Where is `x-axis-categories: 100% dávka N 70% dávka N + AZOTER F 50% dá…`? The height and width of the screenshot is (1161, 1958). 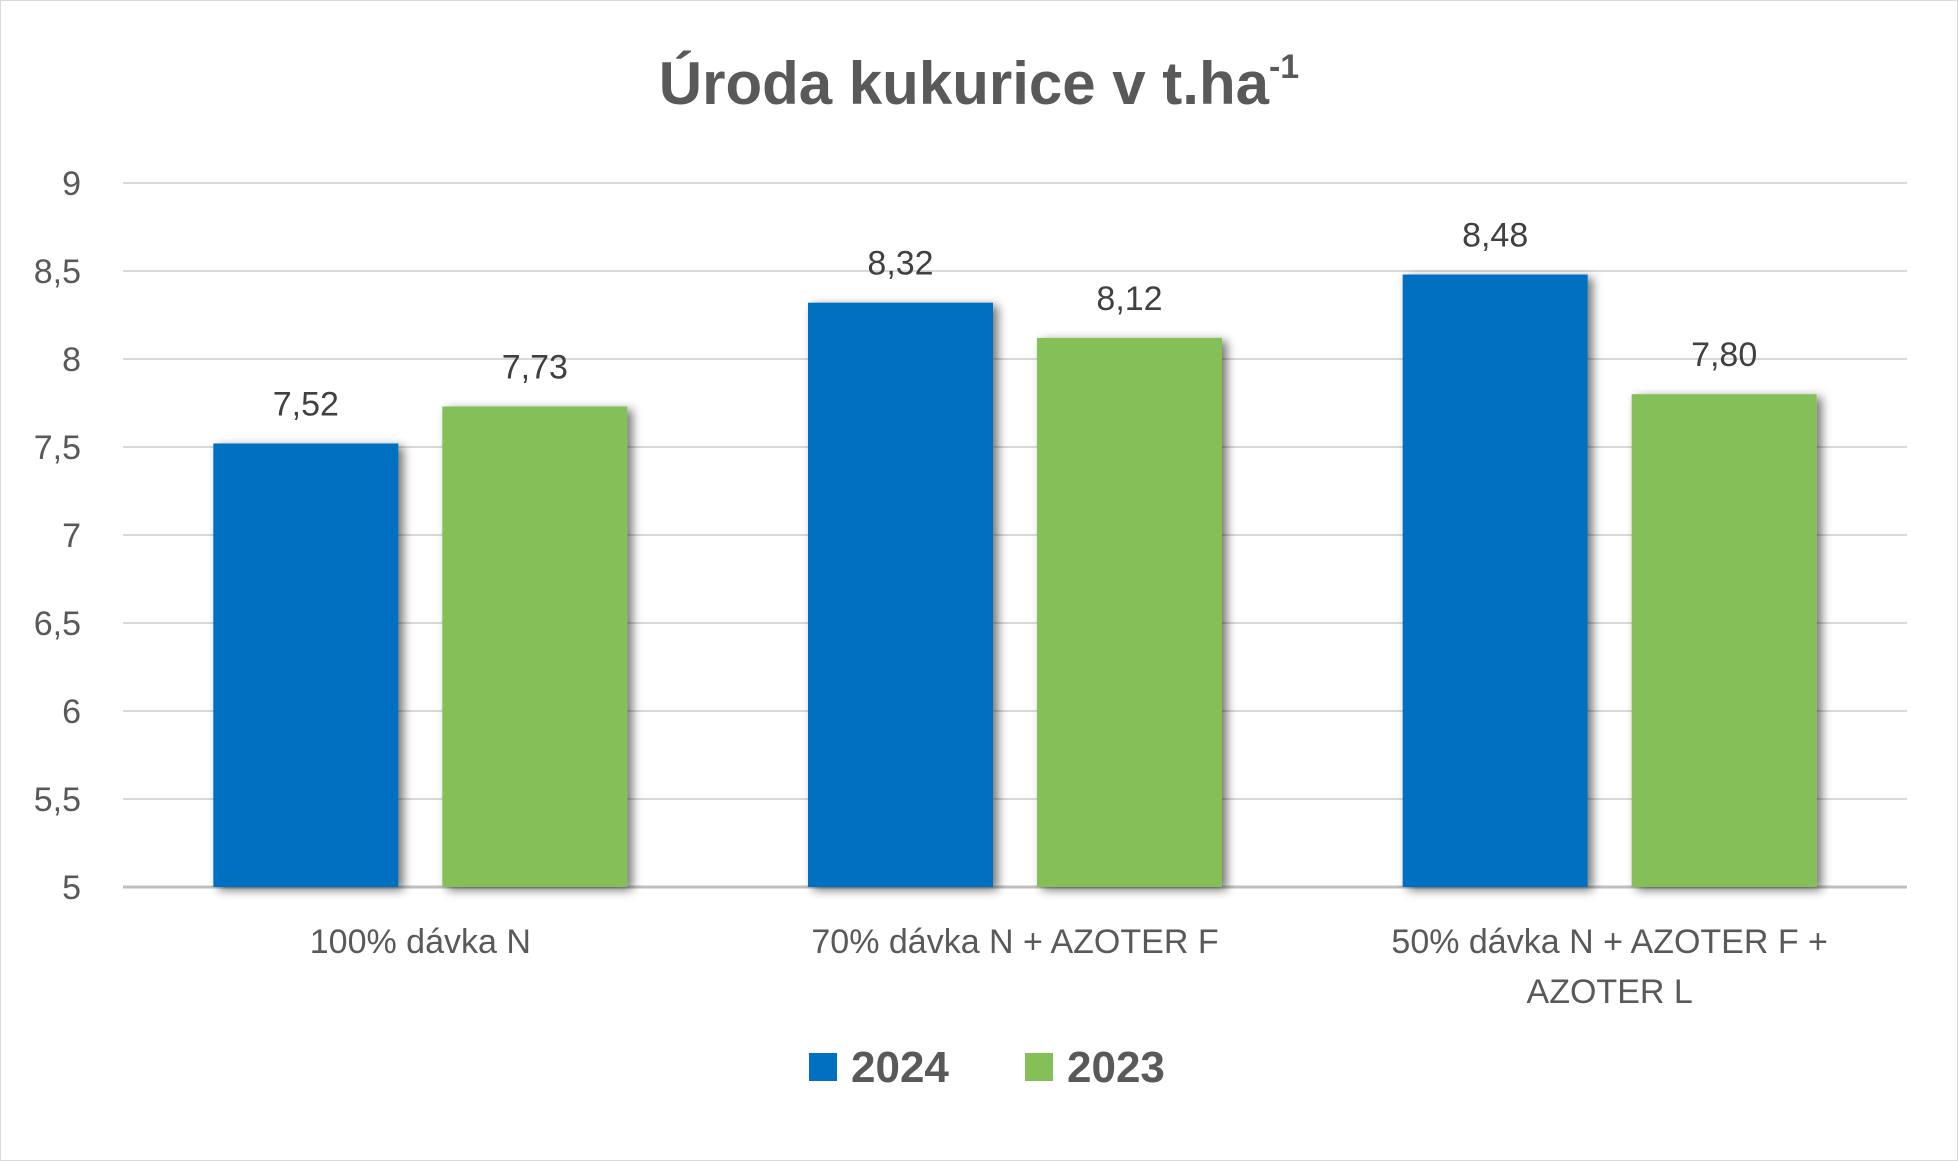
x-axis-categories: 100% dávka N 70% dávka N + AZOTER F 50% dá… is located at coordinates (1069, 967).